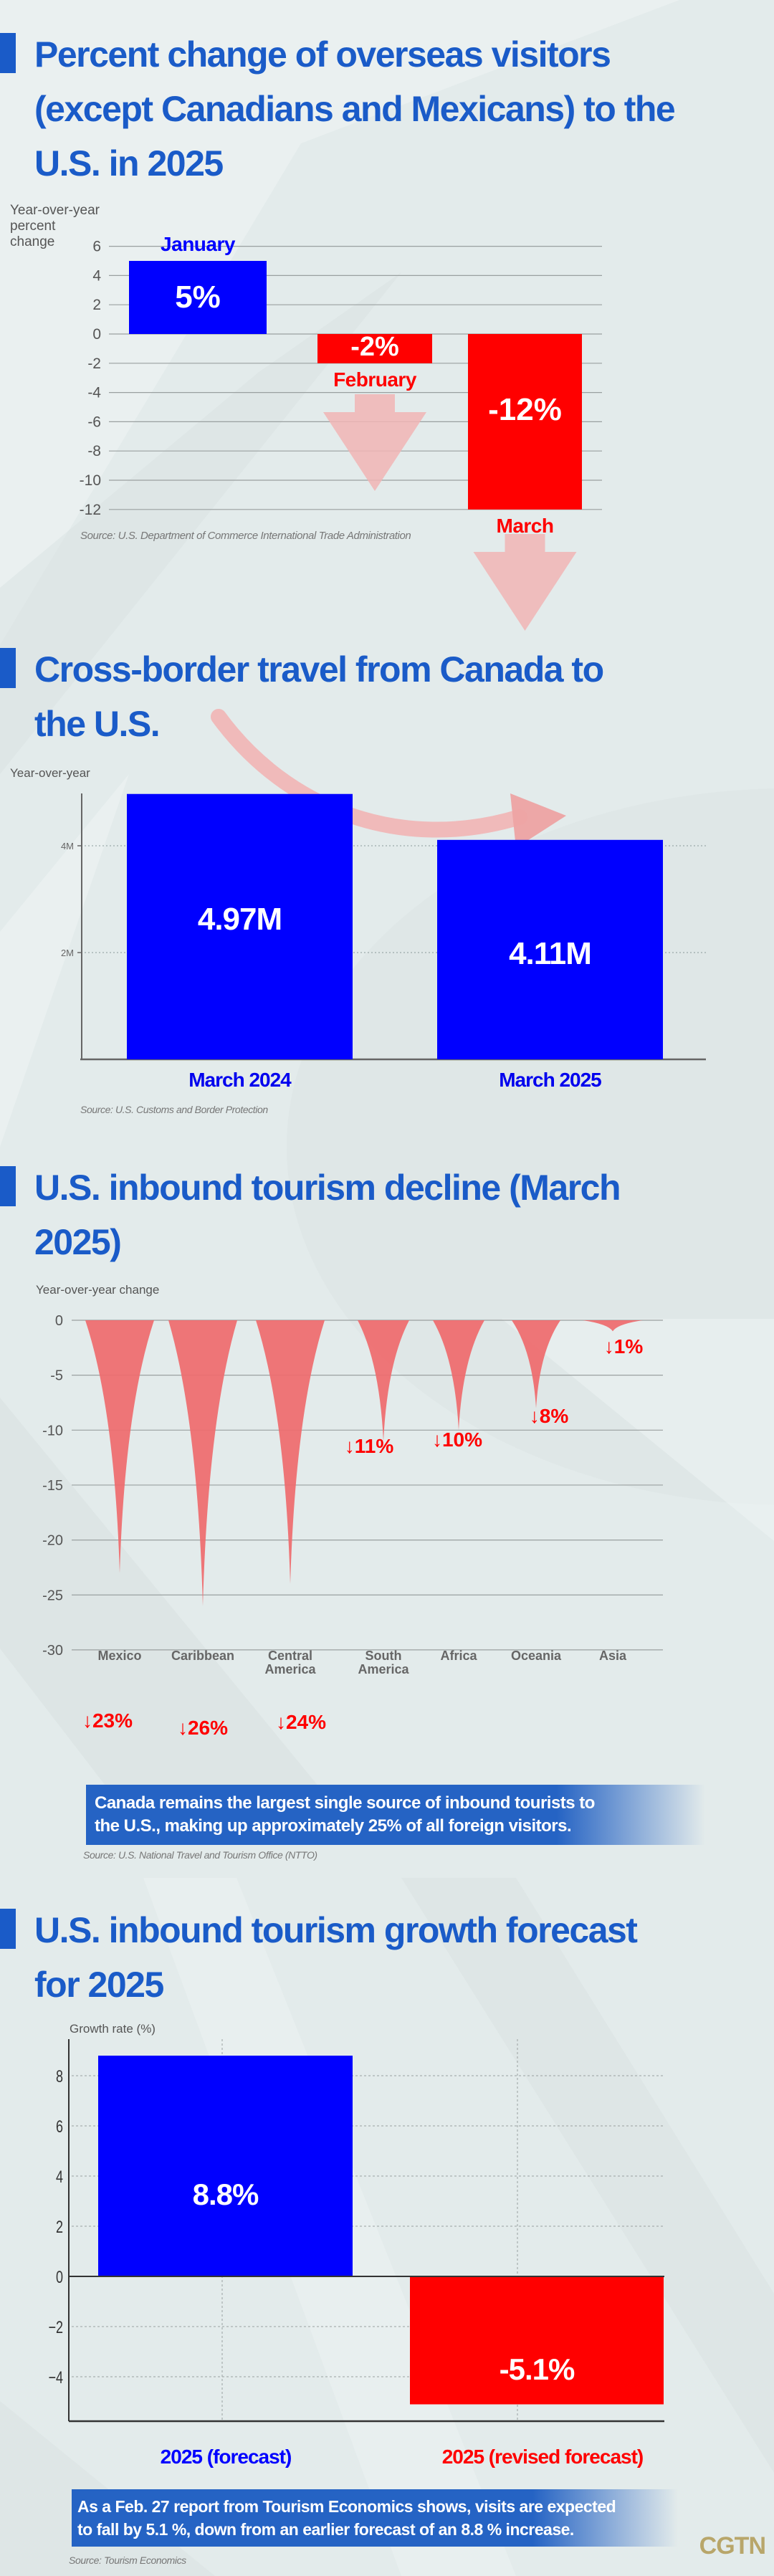 This screenshot has height=2576, width=774. Describe the element at coordinates (127, 2560) in the screenshot. I see `chart4-source: Source: Tourism Economics` at that location.